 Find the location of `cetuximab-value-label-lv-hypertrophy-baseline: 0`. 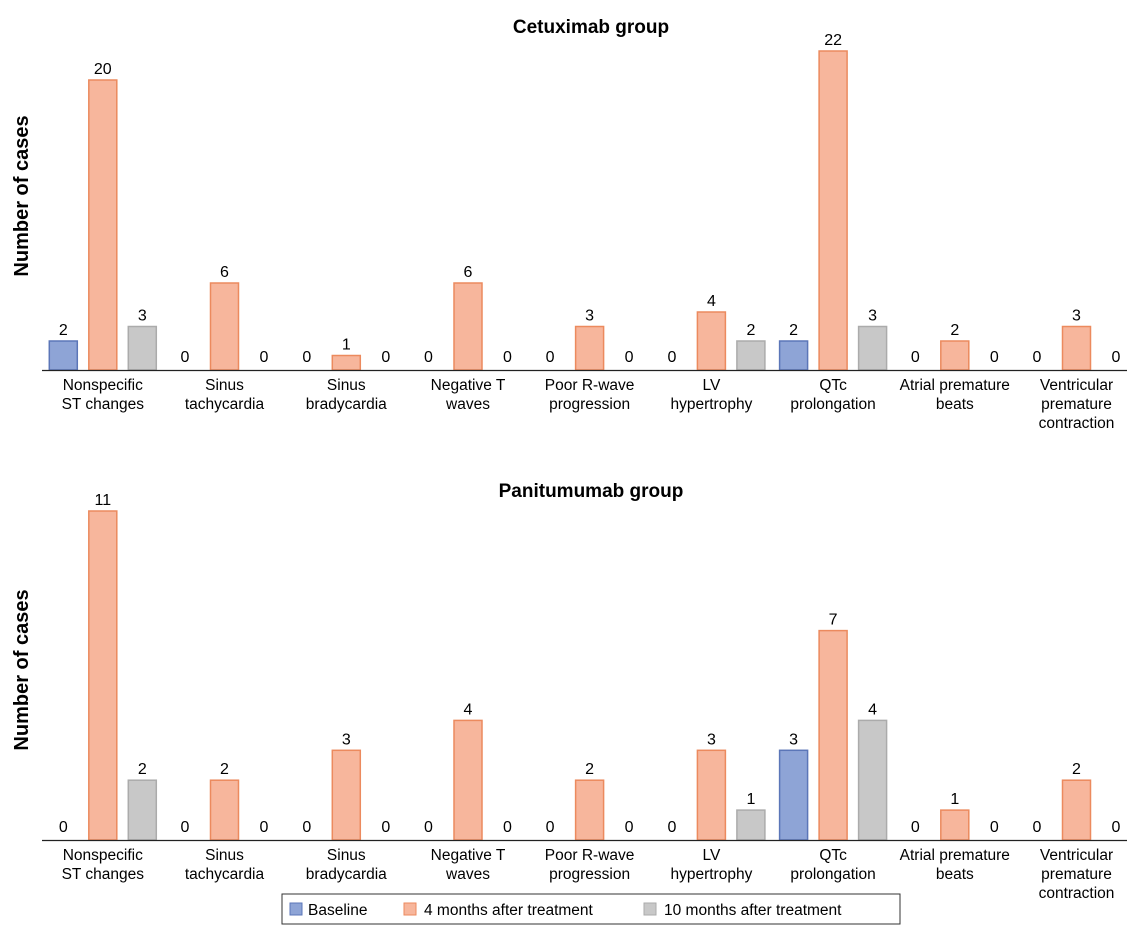

cetuximab-value-label-lv-hypertrophy-baseline: 0 is located at coordinates (671, 357).